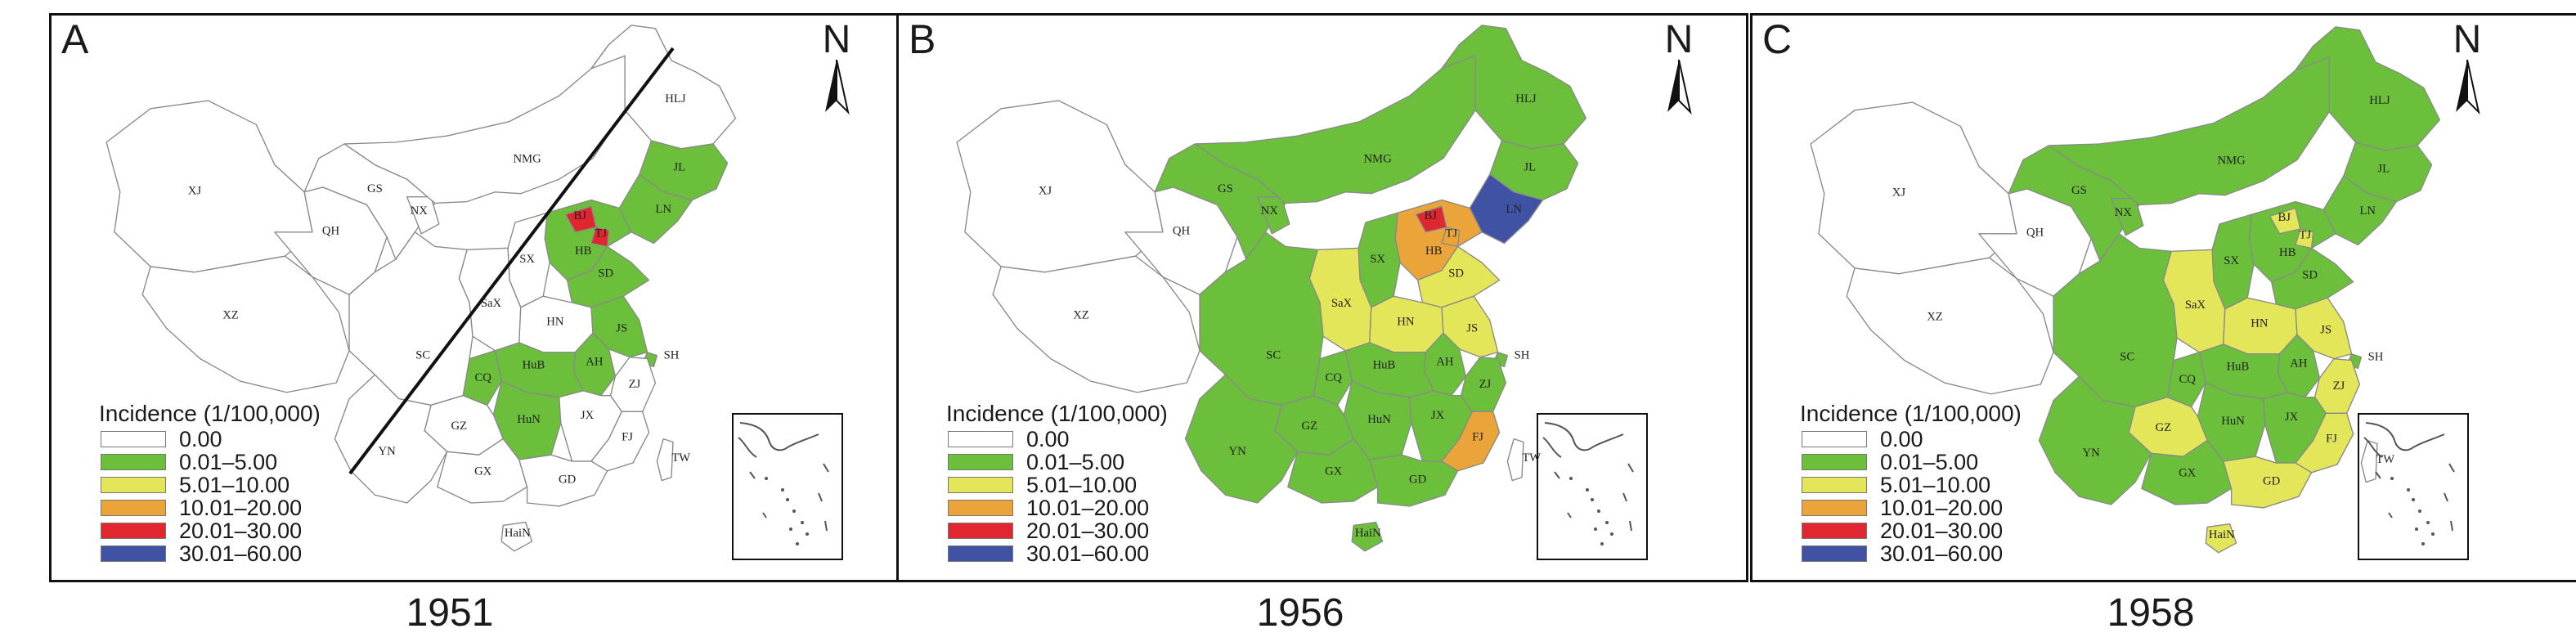  Describe the element at coordinates (450, 613) in the screenshot. I see `year-label-a: 1951` at that location.